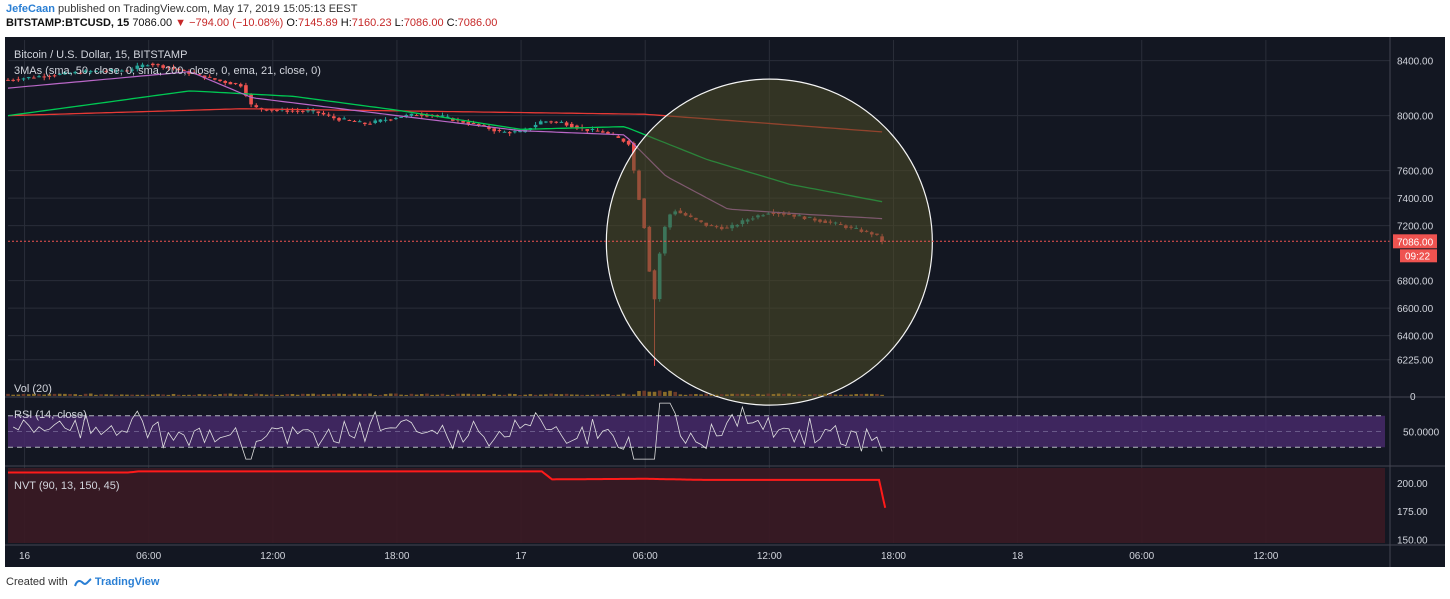 This screenshot has width=1450, height=599. What do you see at coordinates (1417, 256) in the screenshot?
I see `countdown-badge-label: 09:22` at bounding box center [1417, 256].